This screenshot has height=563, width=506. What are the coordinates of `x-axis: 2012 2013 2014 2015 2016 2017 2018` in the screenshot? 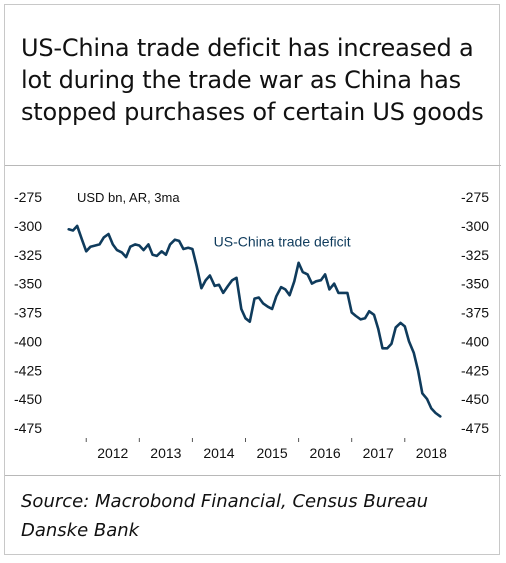 It's located at (266, 449).